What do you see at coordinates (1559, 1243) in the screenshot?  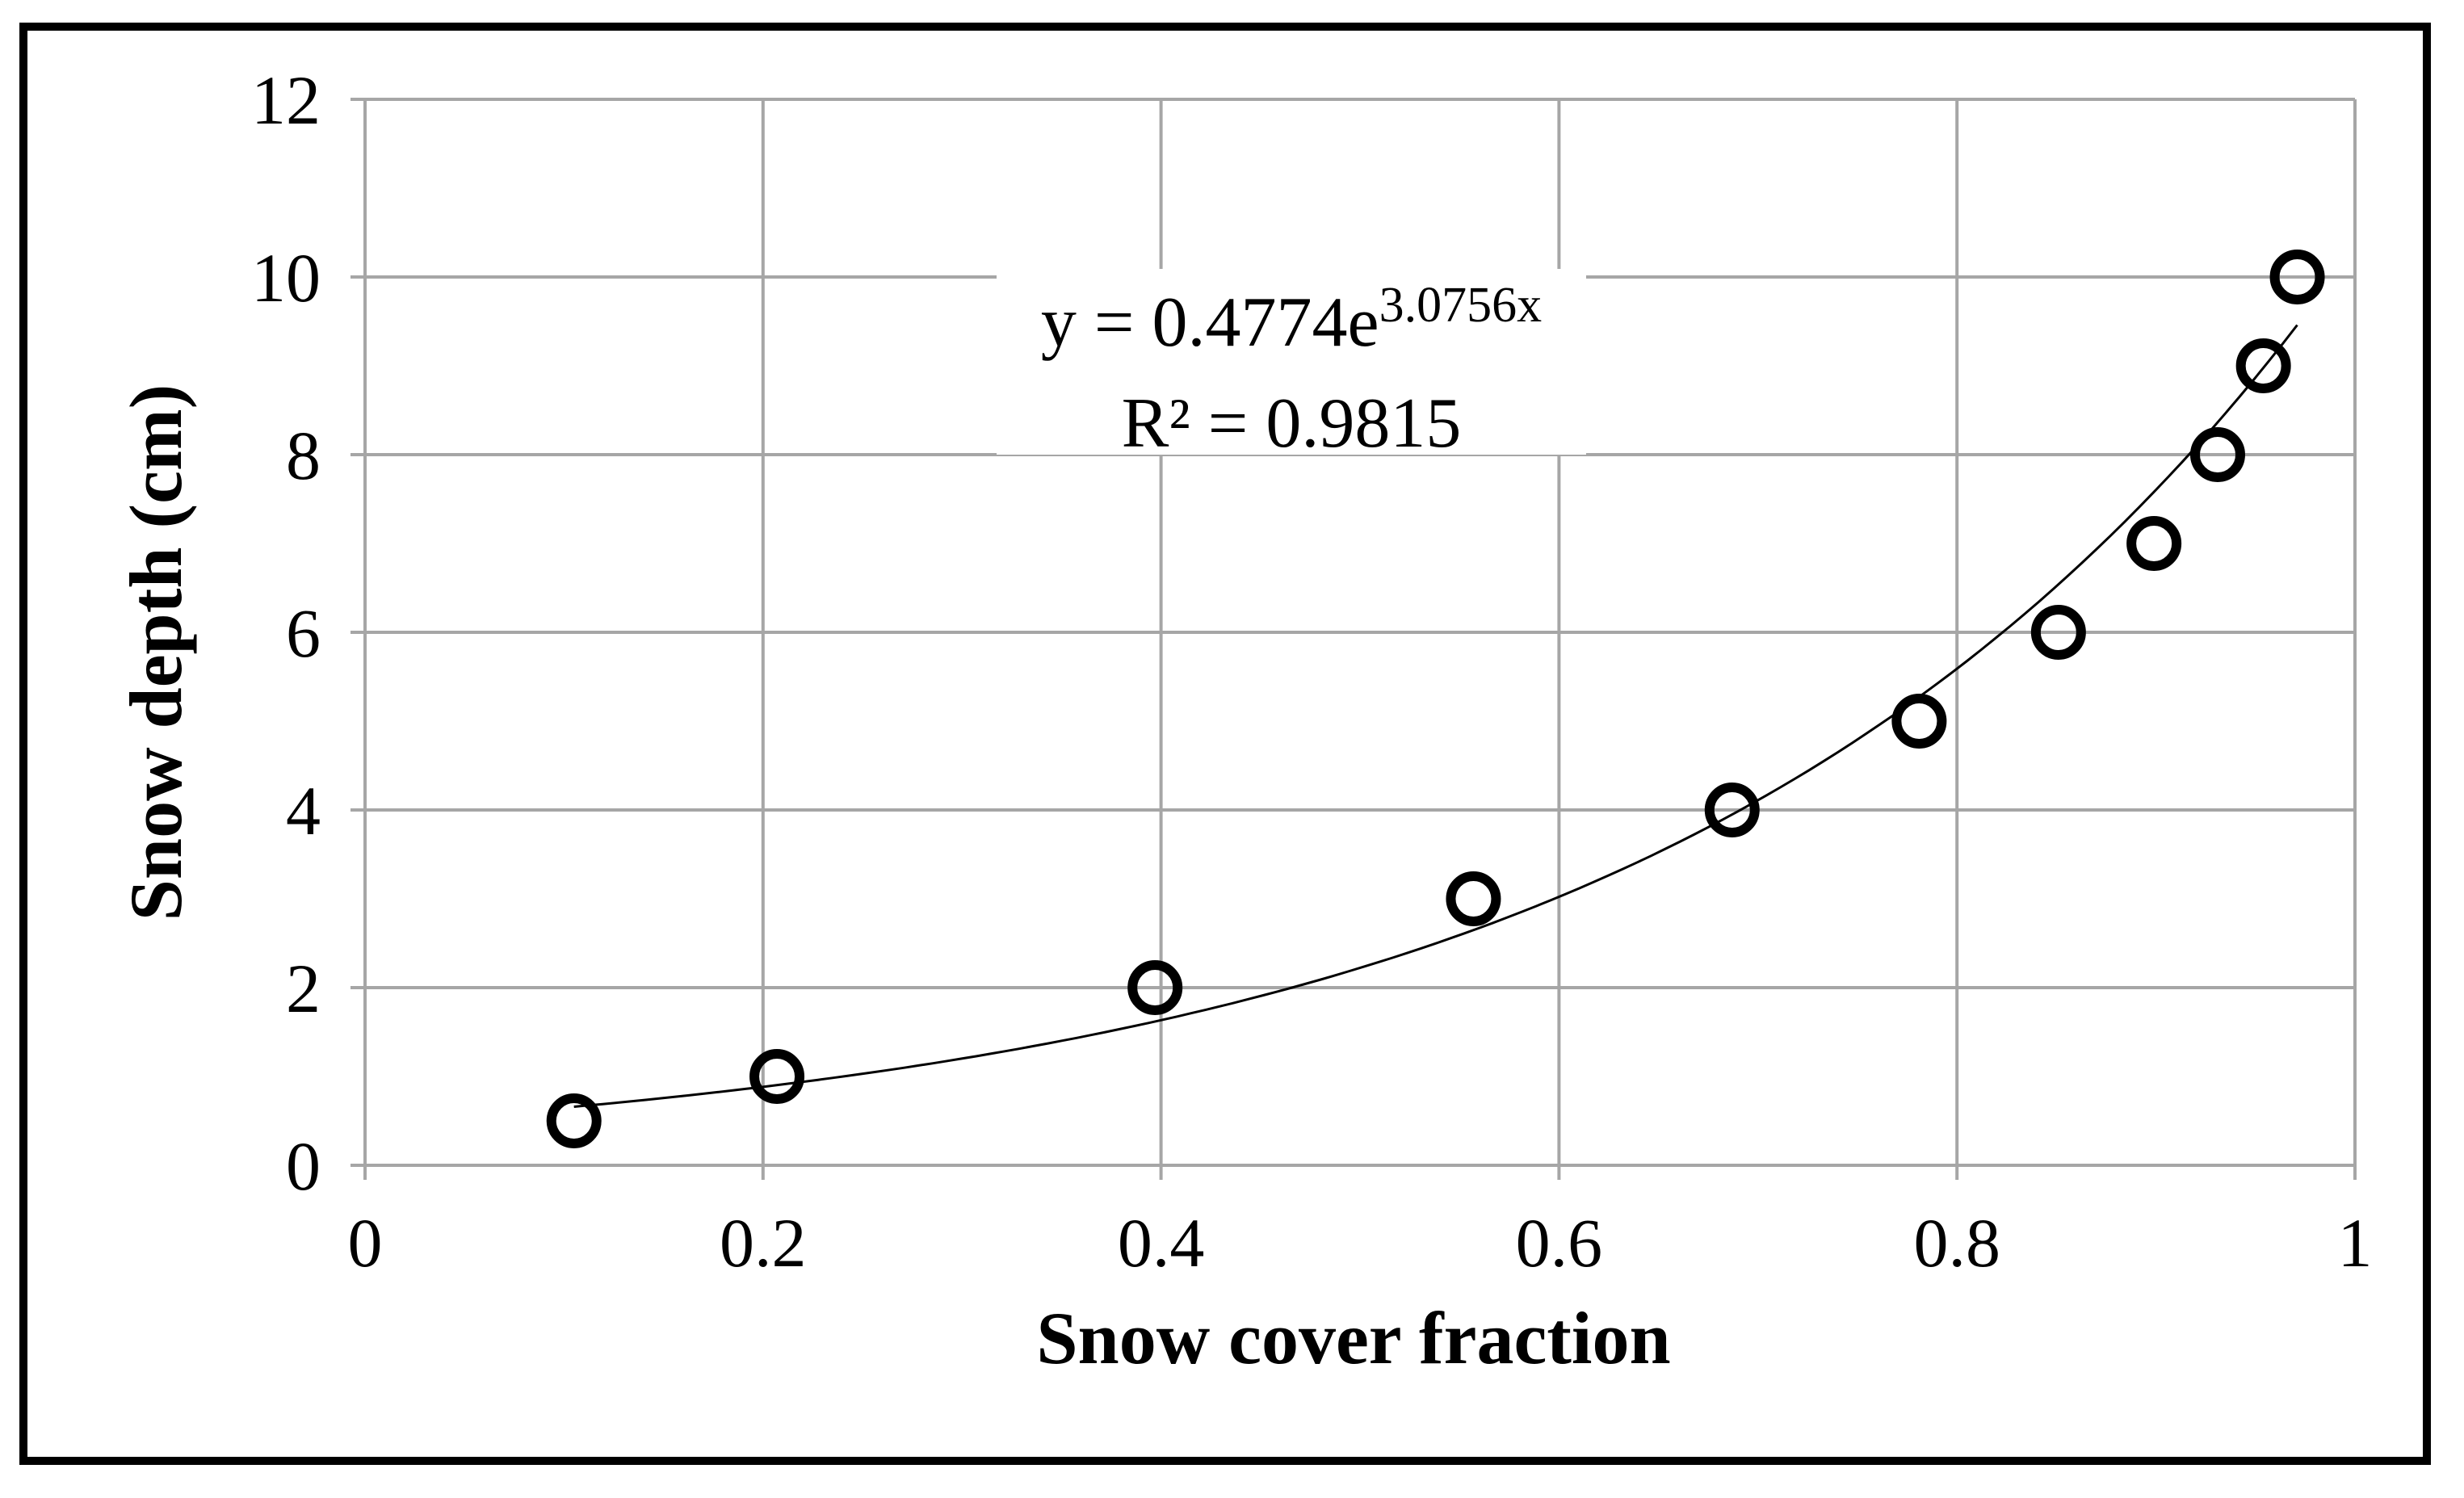 I see `x-tick-label: 0.6` at bounding box center [1559, 1243].